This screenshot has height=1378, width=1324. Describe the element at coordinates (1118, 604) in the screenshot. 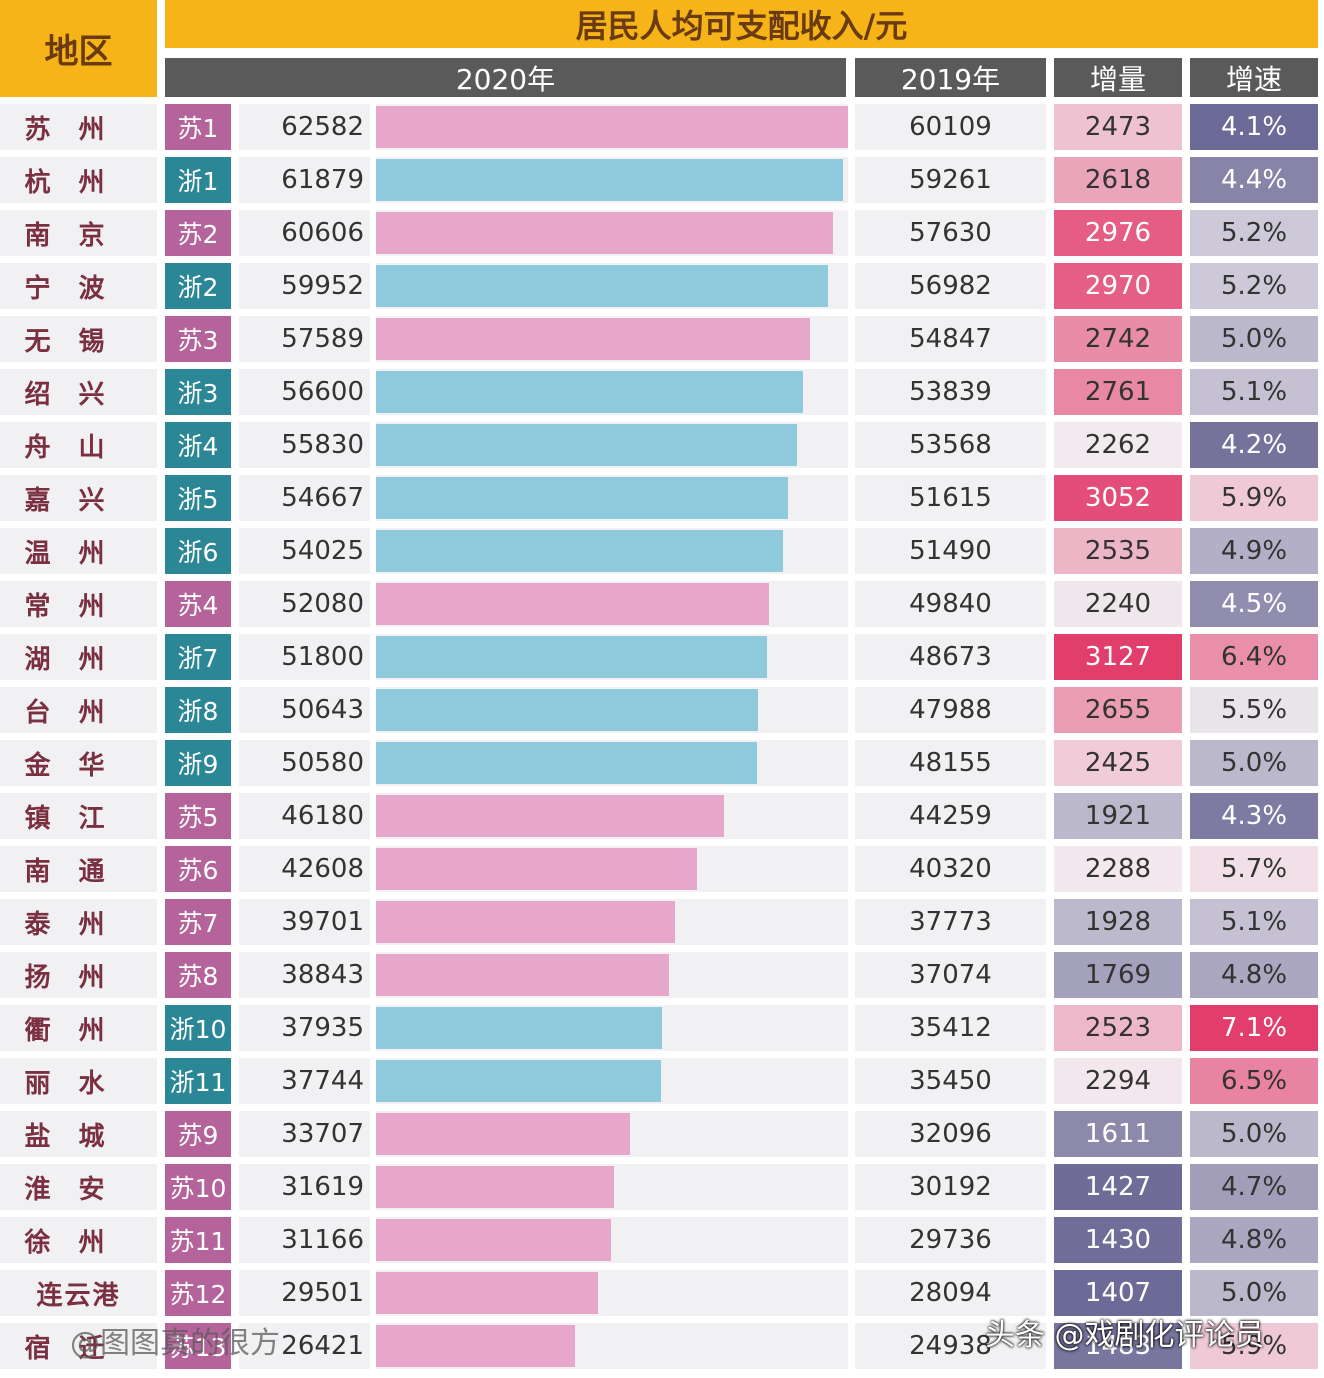

I see `increment: 2240` at that location.